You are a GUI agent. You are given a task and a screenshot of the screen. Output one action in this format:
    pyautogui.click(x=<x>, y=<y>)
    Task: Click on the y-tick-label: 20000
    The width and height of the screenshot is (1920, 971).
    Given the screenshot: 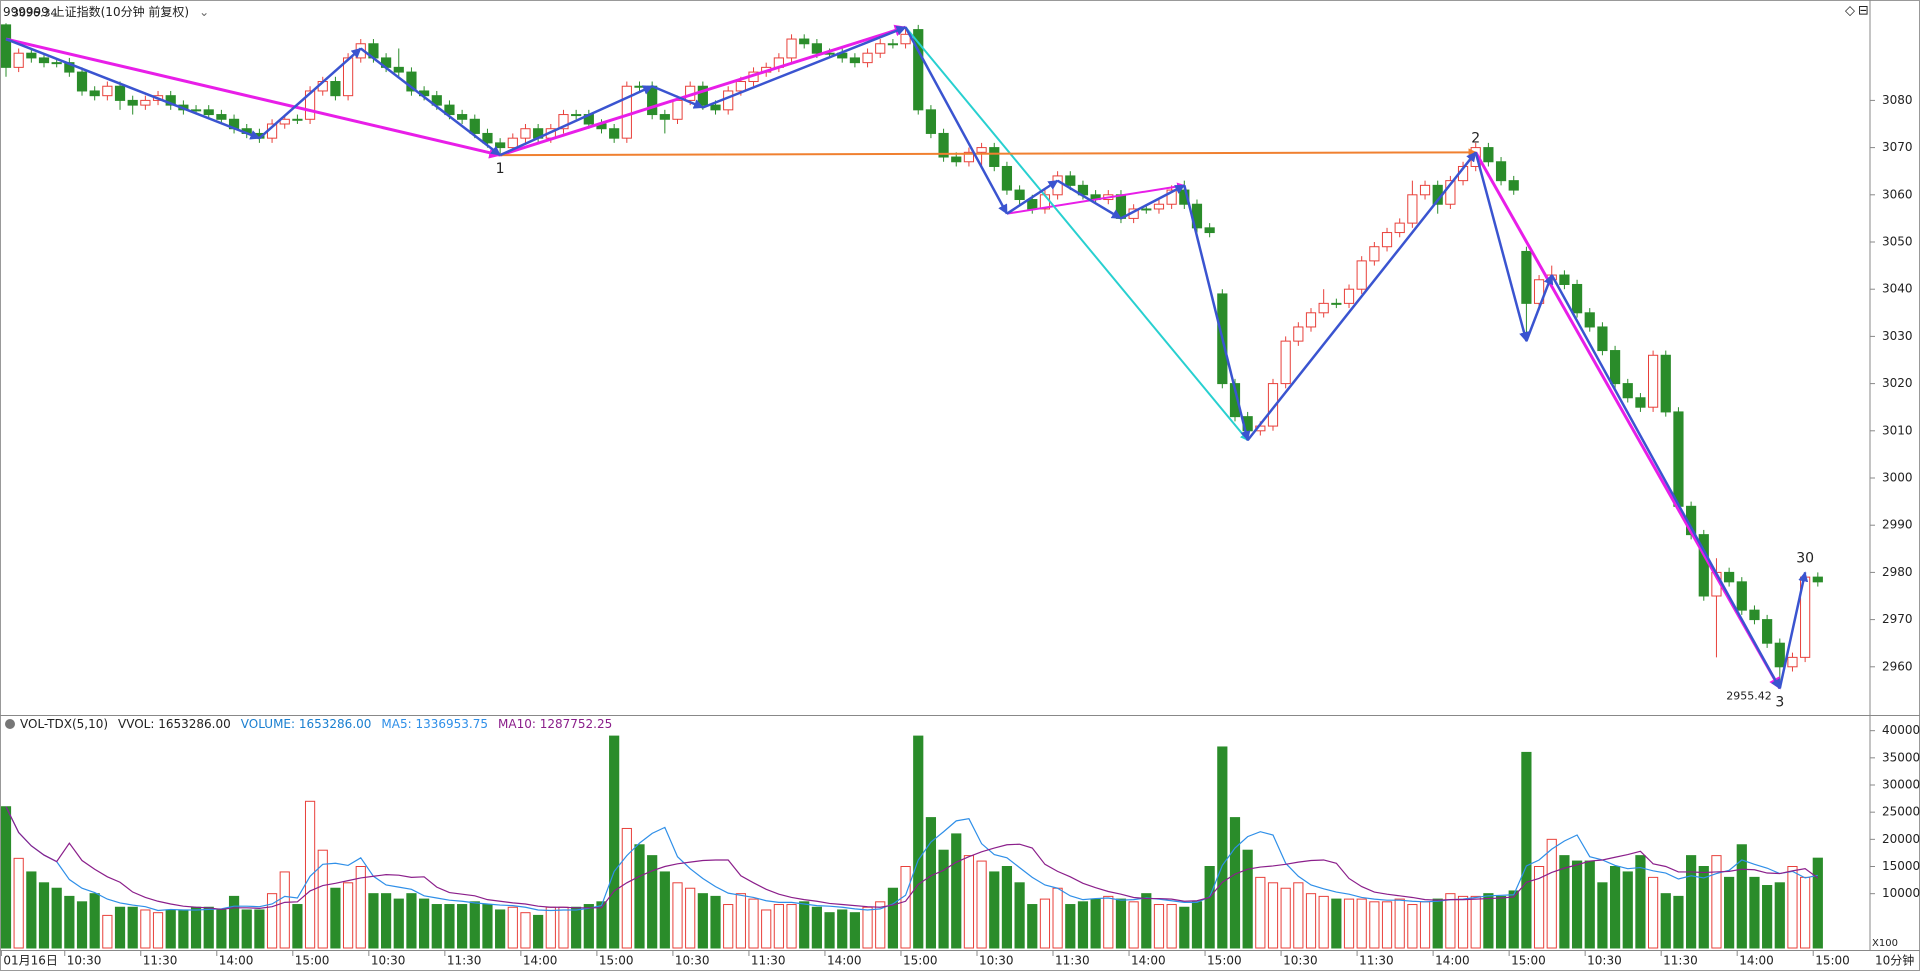 What is the action you would take?
    pyautogui.click(x=1901, y=839)
    